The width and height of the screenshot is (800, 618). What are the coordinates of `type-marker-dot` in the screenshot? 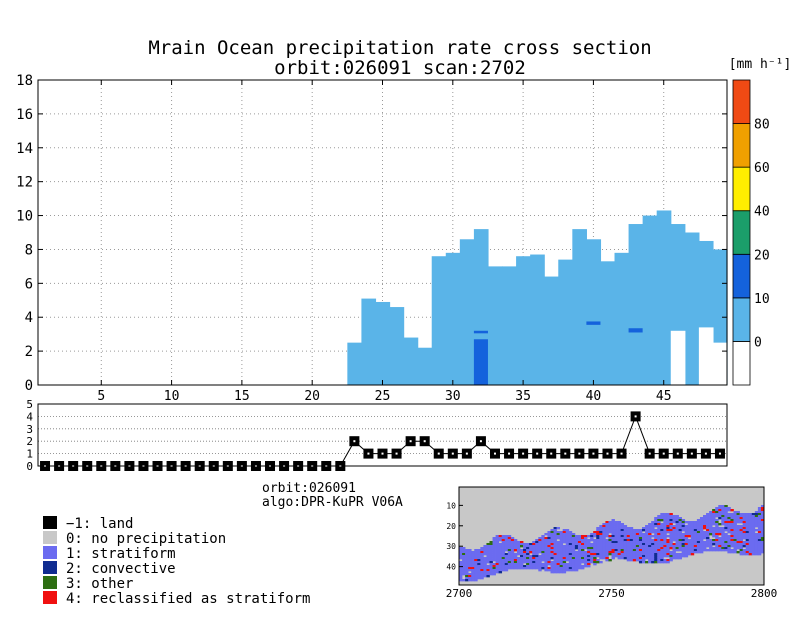 It's located at (452, 453).